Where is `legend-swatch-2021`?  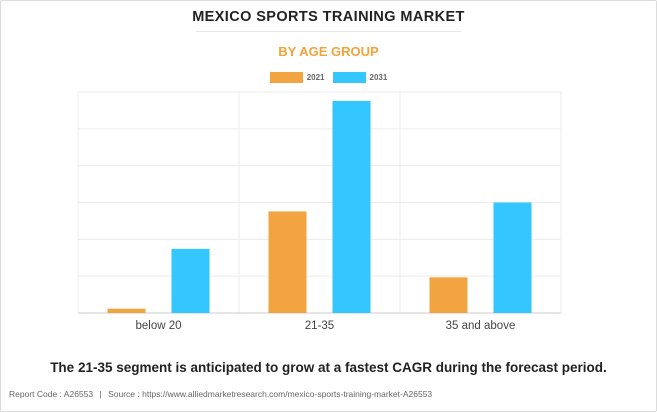
legend-swatch-2021 is located at coordinates (286, 77).